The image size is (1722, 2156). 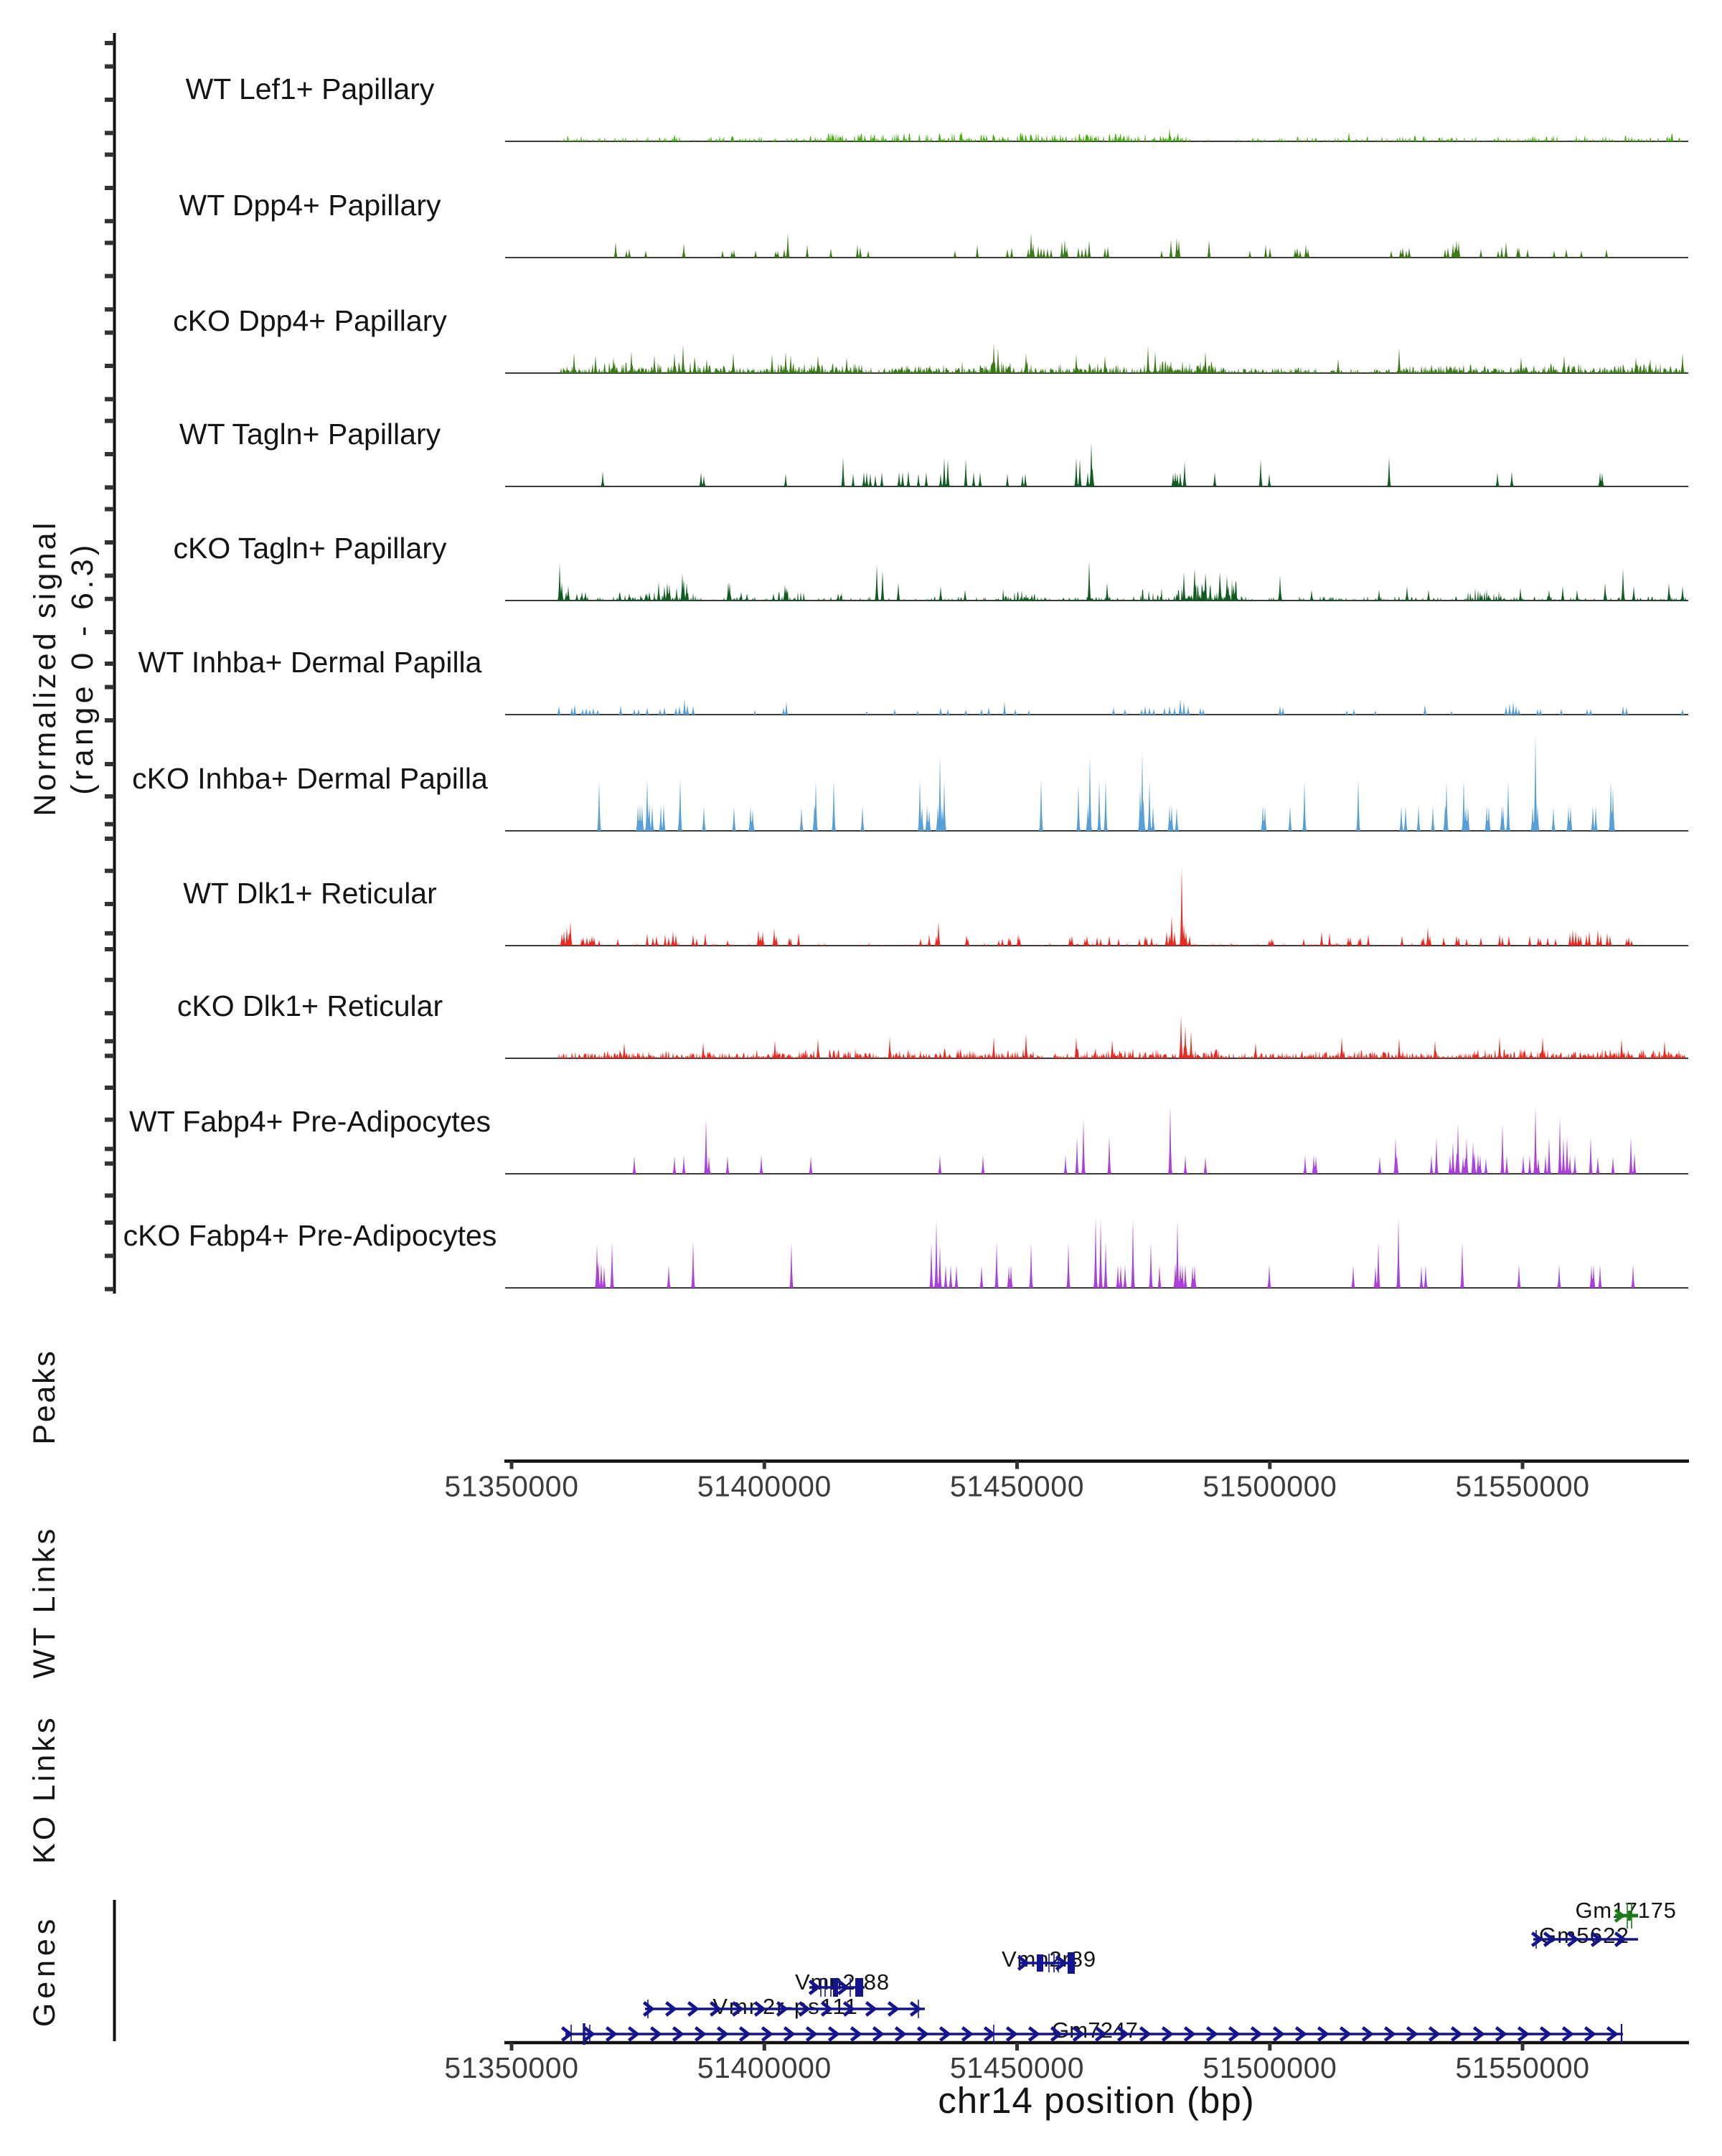 What do you see at coordinates (310, 894) in the screenshot?
I see `svg-text: WT Dlk1+ Reticular` at bounding box center [310, 894].